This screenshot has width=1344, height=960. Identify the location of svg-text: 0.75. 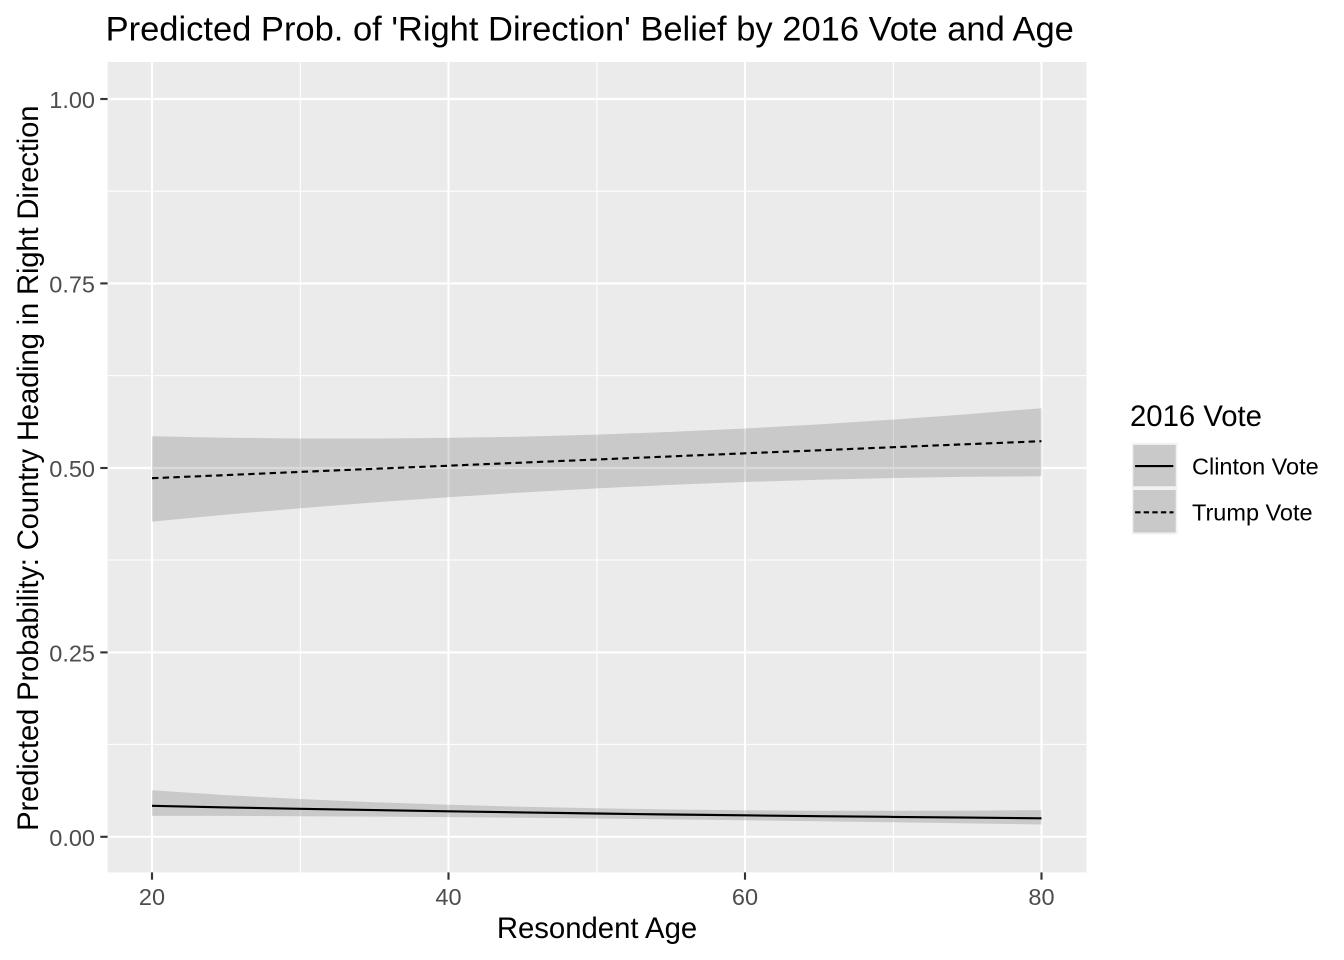
(72, 284).